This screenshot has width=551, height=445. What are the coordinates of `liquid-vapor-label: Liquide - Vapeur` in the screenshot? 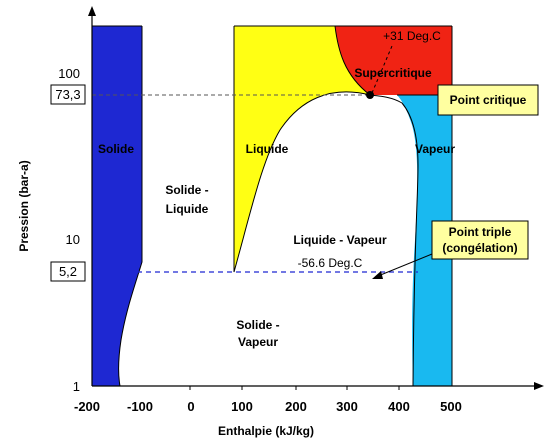 It's located at (340, 240).